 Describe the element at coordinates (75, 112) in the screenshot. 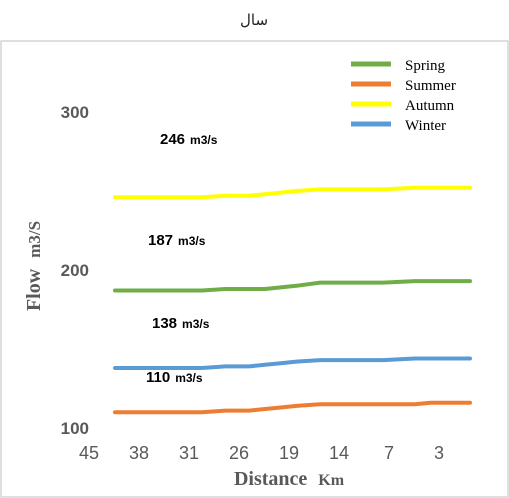

I see `y-tick-label: 300` at that location.